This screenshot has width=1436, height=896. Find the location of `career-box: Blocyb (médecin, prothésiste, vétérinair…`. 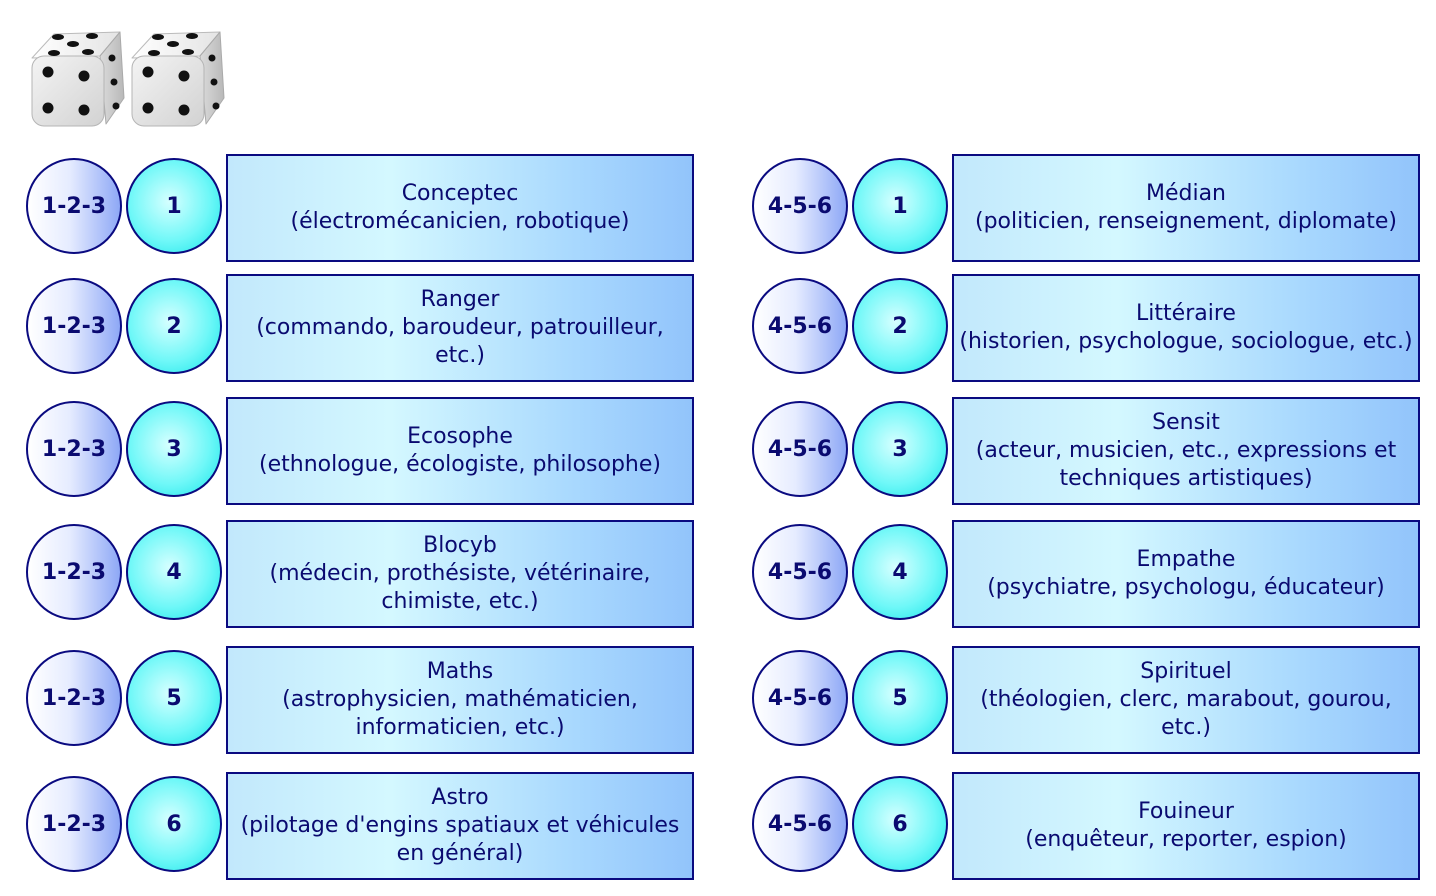

career-box: Blocyb (médecin, prothésiste, vétérinair… is located at coordinates (460, 574).